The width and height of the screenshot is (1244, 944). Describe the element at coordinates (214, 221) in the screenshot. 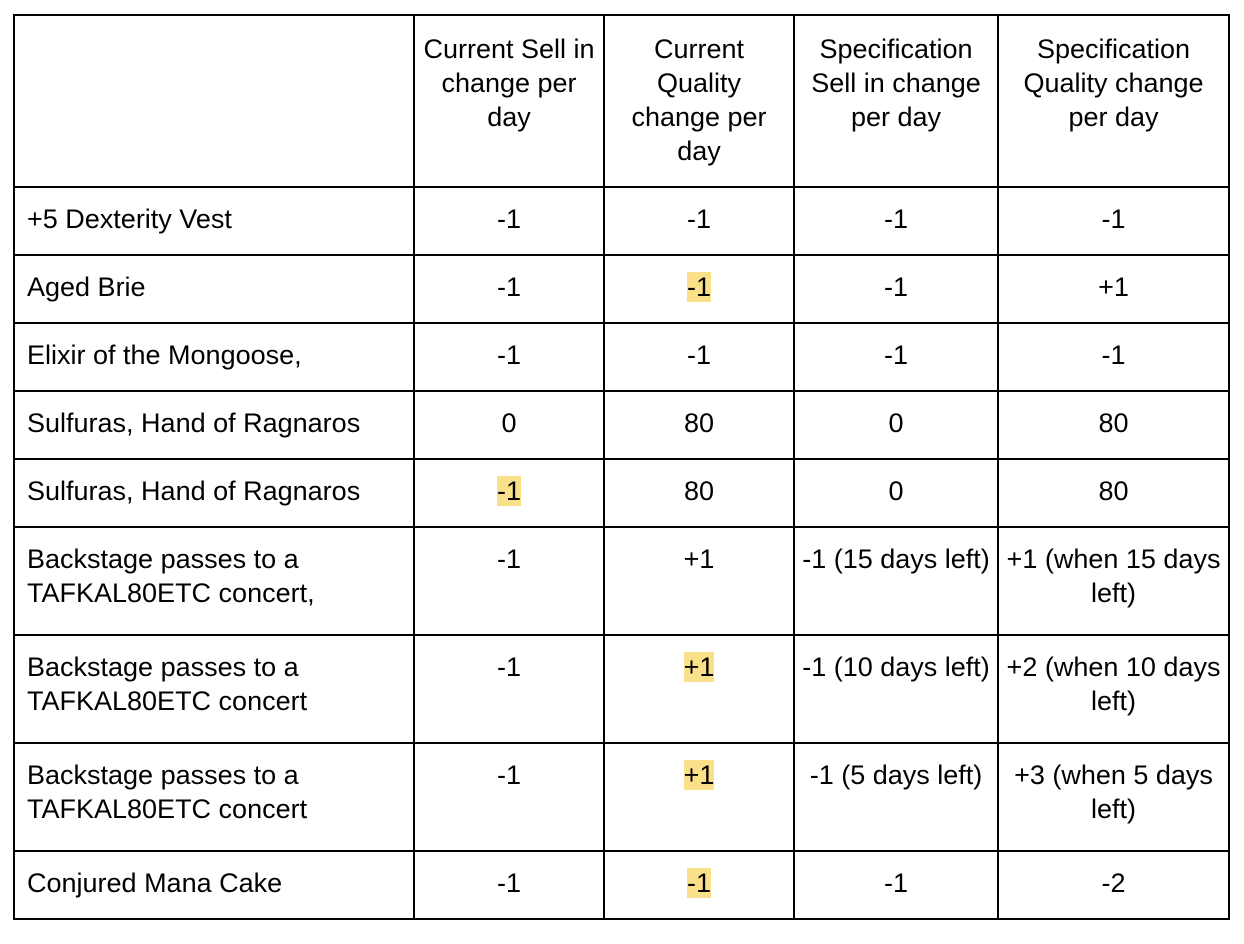

I see `item-name-cell: +5 Dexterity Vest` at that location.